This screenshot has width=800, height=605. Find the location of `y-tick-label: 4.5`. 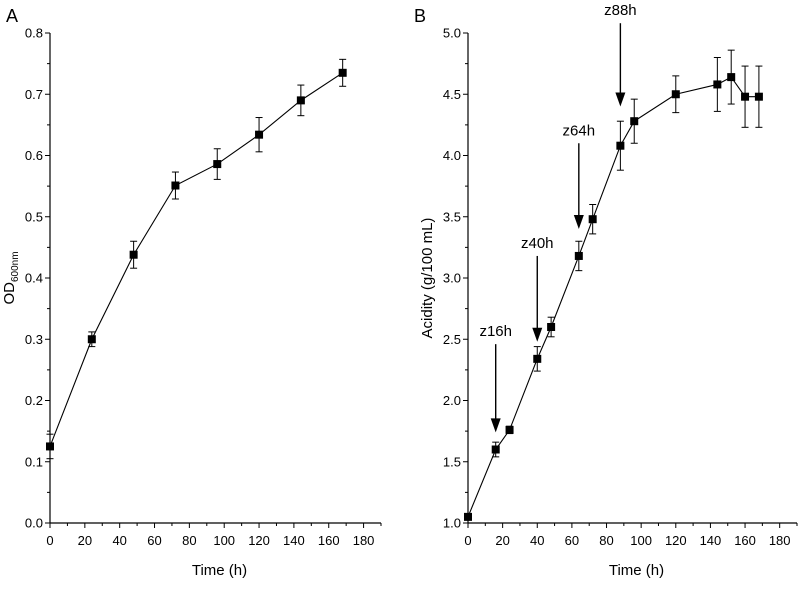

y-tick-label: 4.5 is located at coordinates (452, 94).